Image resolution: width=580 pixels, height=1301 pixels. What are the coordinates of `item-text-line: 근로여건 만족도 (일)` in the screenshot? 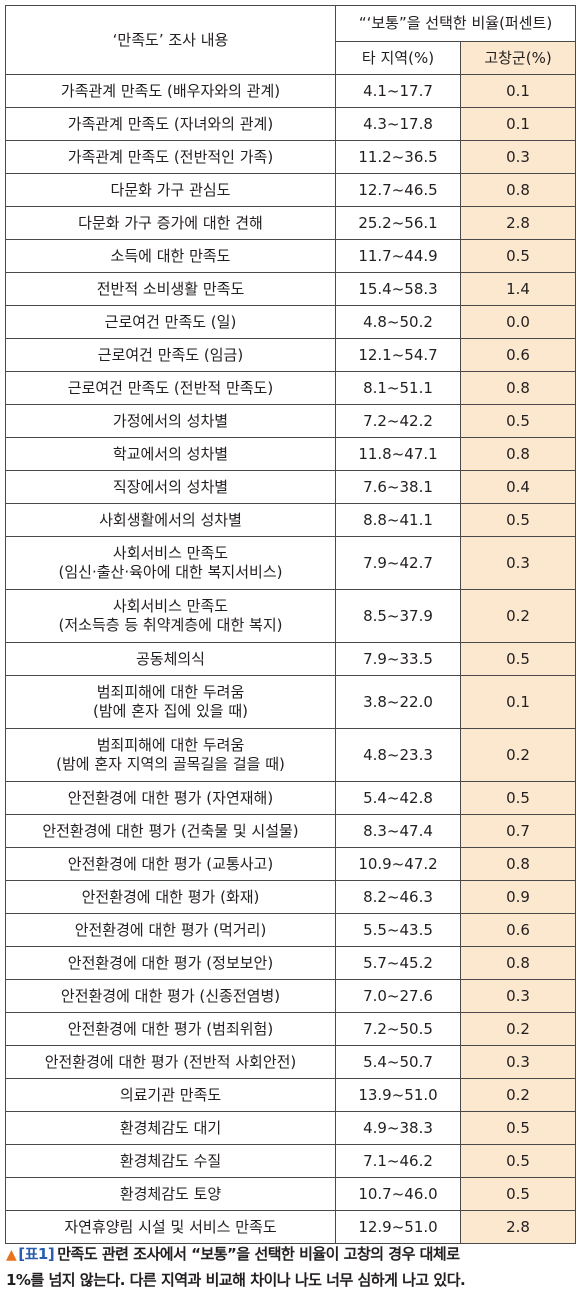 It's located at (170, 321).